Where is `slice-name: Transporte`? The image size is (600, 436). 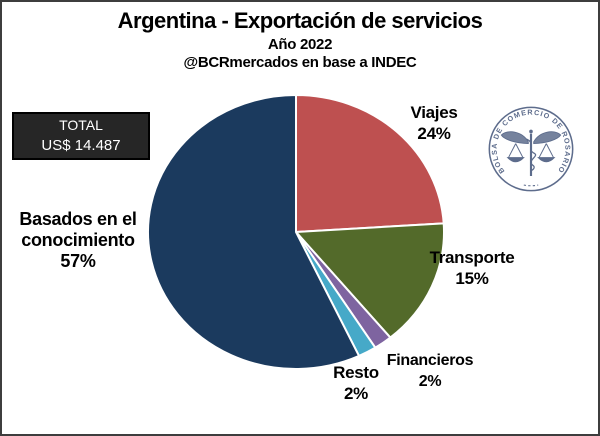 slice-name: Transporte is located at coordinates (472, 257).